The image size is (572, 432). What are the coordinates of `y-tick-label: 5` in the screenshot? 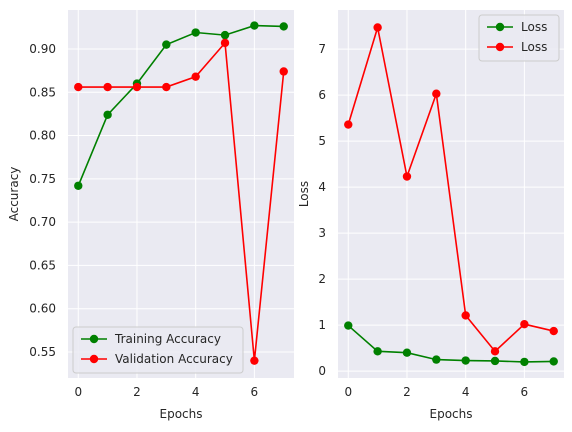 It's located at (322, 141).